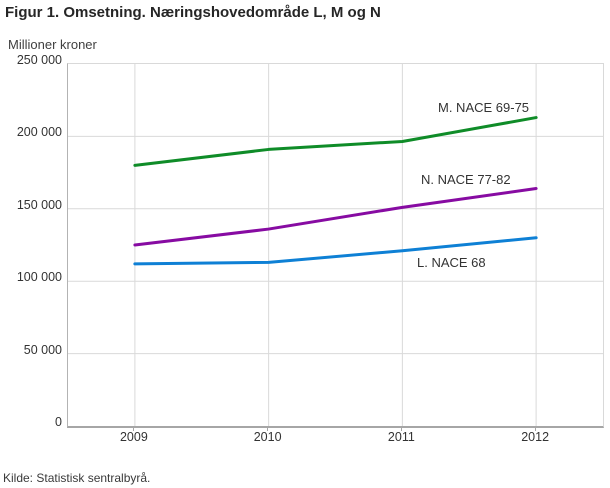 The image size is (610, 488). Describe the element at coordinates (134, 429) in the screenshot. I see `x-tick-mark-2009` at that location.